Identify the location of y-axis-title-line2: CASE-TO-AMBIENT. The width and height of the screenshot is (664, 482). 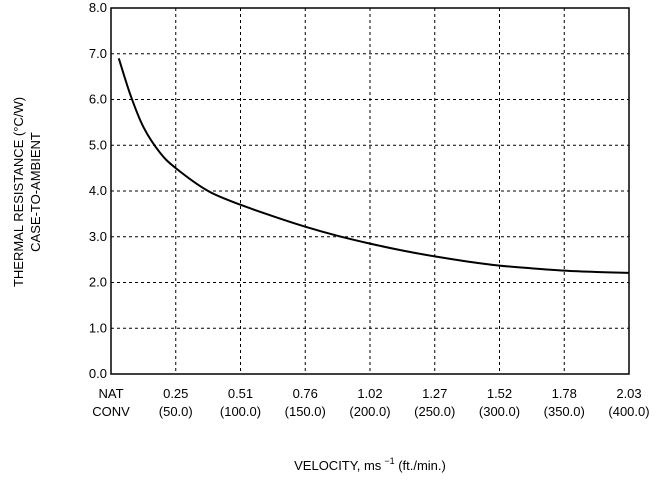
(35, 192).